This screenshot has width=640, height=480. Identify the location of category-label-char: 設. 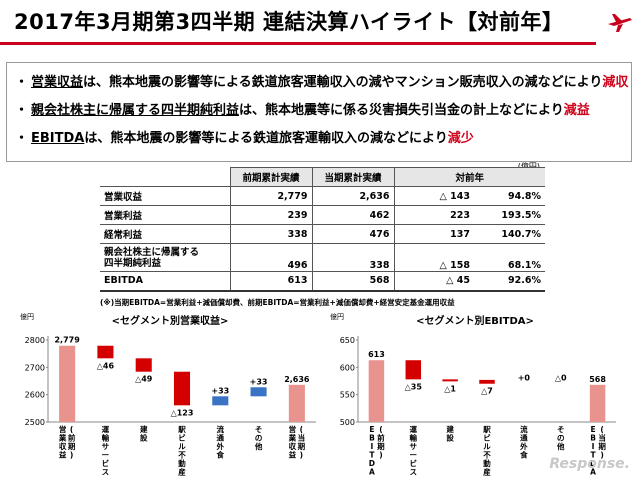
(144, 438).